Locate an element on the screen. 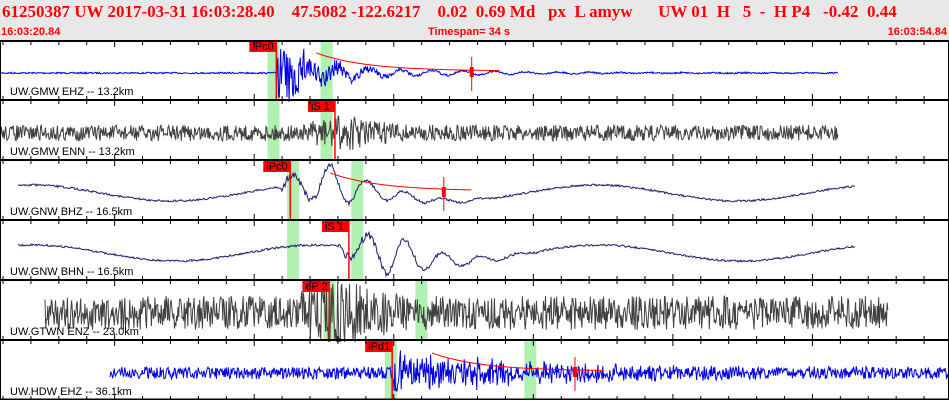 The width and height of the screenshot is (949, 400). channel-panel: iS 1 UW.GMW ENN -- 13.2km is located at coordinates (419, 130).